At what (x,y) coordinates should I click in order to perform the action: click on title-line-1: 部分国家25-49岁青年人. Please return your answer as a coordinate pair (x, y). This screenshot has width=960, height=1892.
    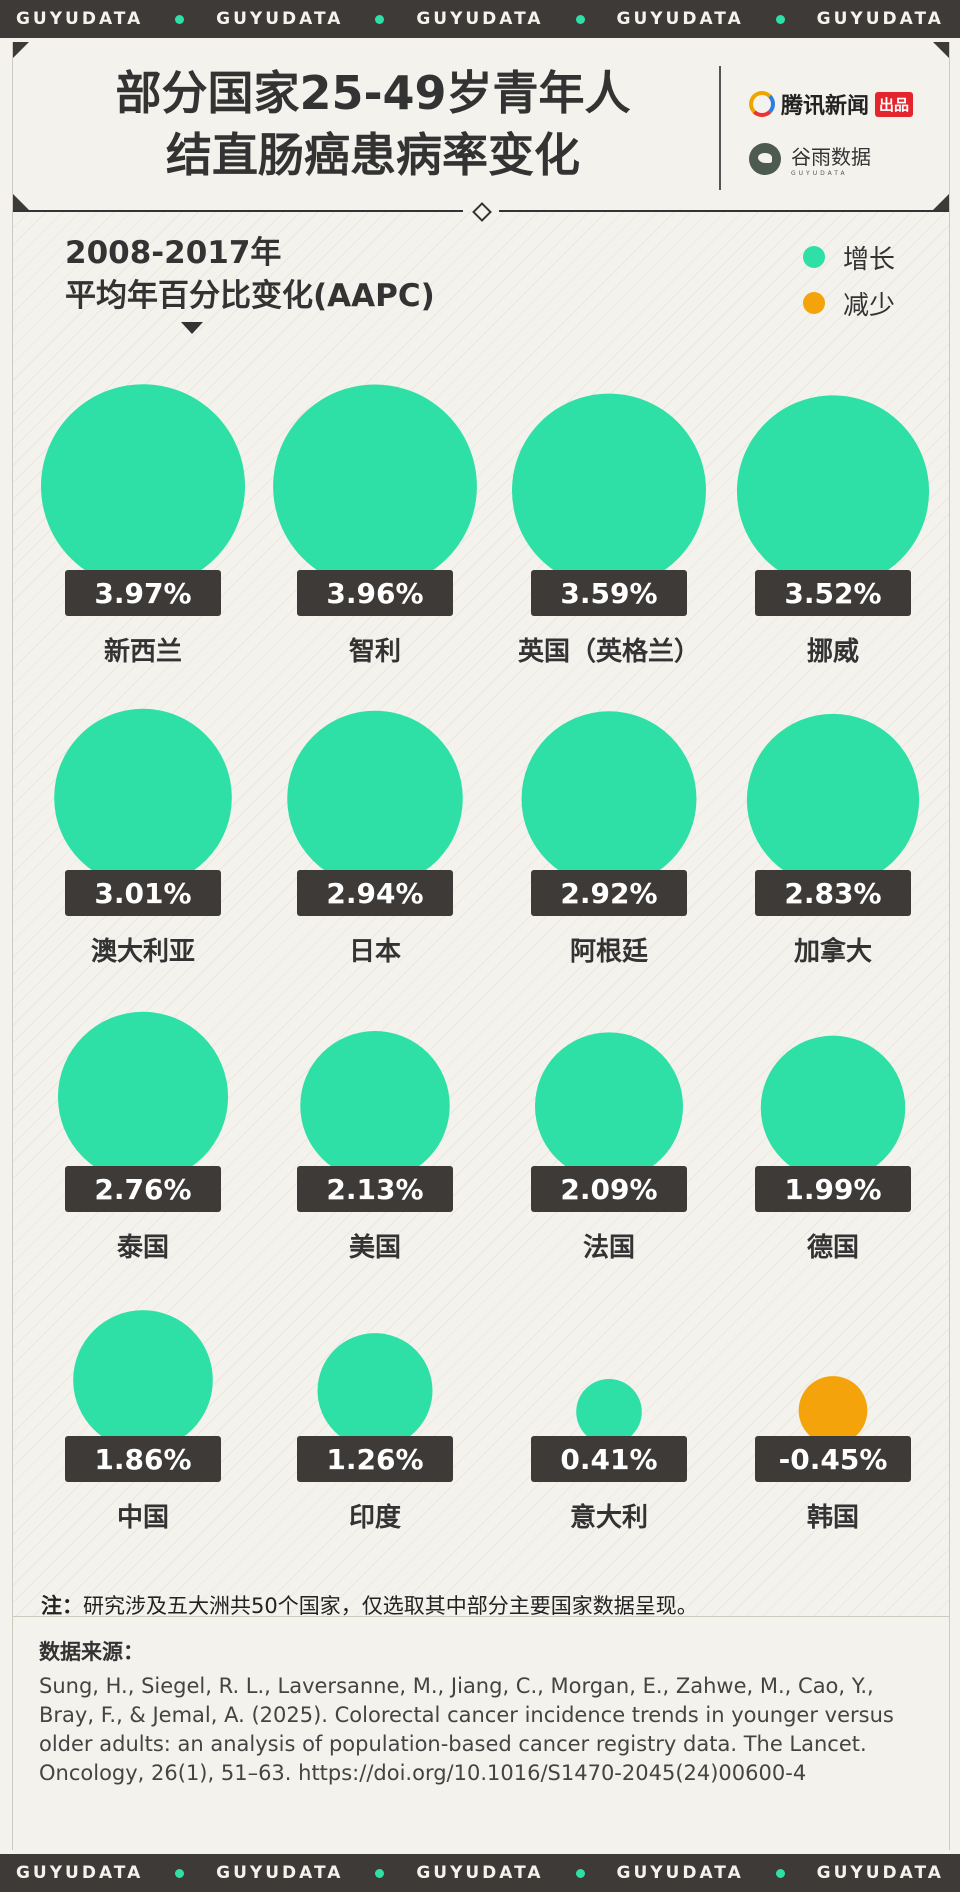
    Looking at the image, I should click on (373, 93).